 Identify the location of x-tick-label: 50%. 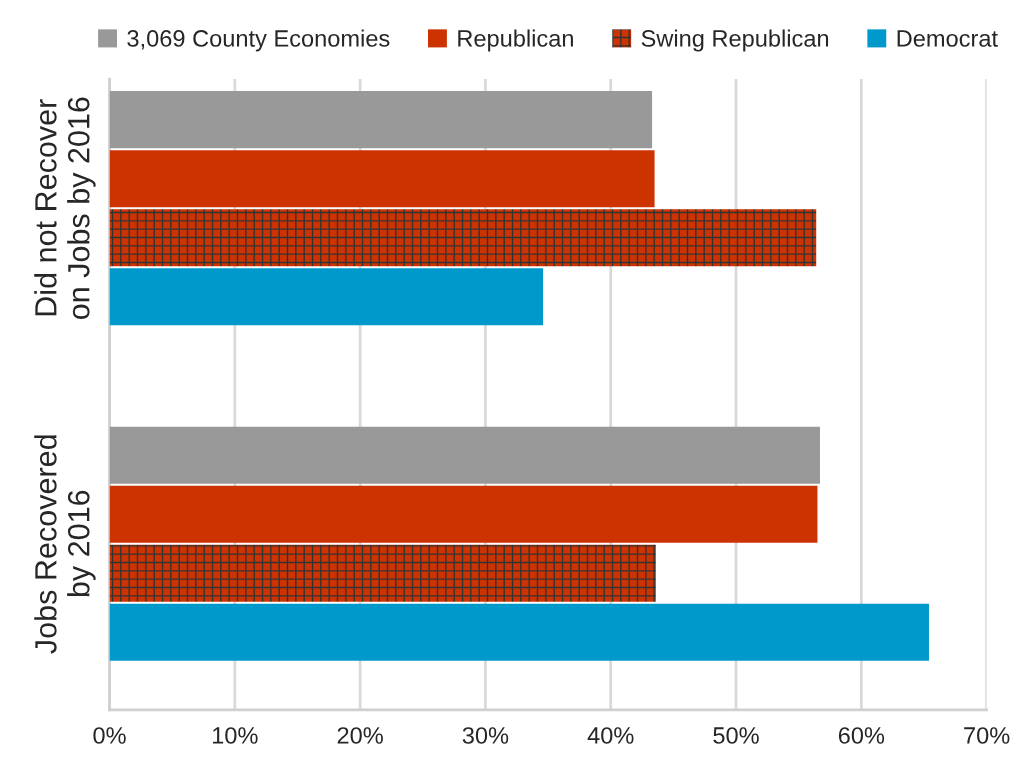
(736, 735).